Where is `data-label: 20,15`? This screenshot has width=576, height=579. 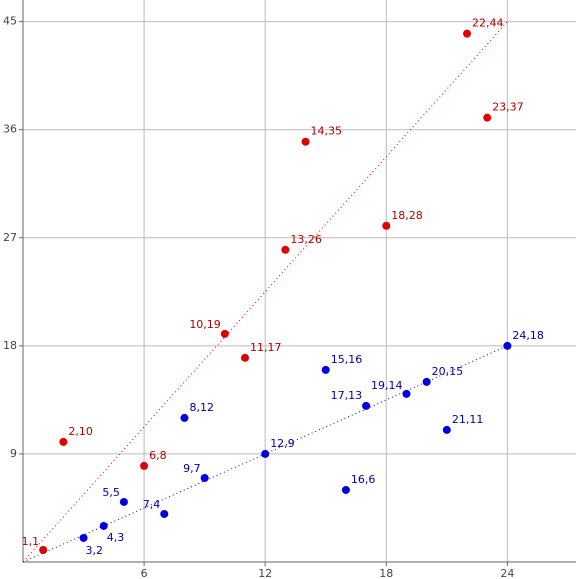
data-label: 20,15 is located at coordinates (448, 371).